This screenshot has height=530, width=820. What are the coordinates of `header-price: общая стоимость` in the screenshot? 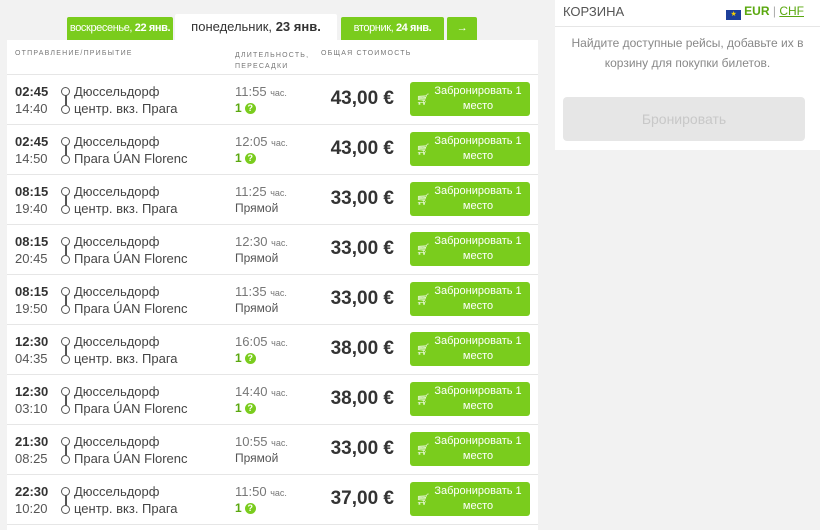 It's located at (366, 53).